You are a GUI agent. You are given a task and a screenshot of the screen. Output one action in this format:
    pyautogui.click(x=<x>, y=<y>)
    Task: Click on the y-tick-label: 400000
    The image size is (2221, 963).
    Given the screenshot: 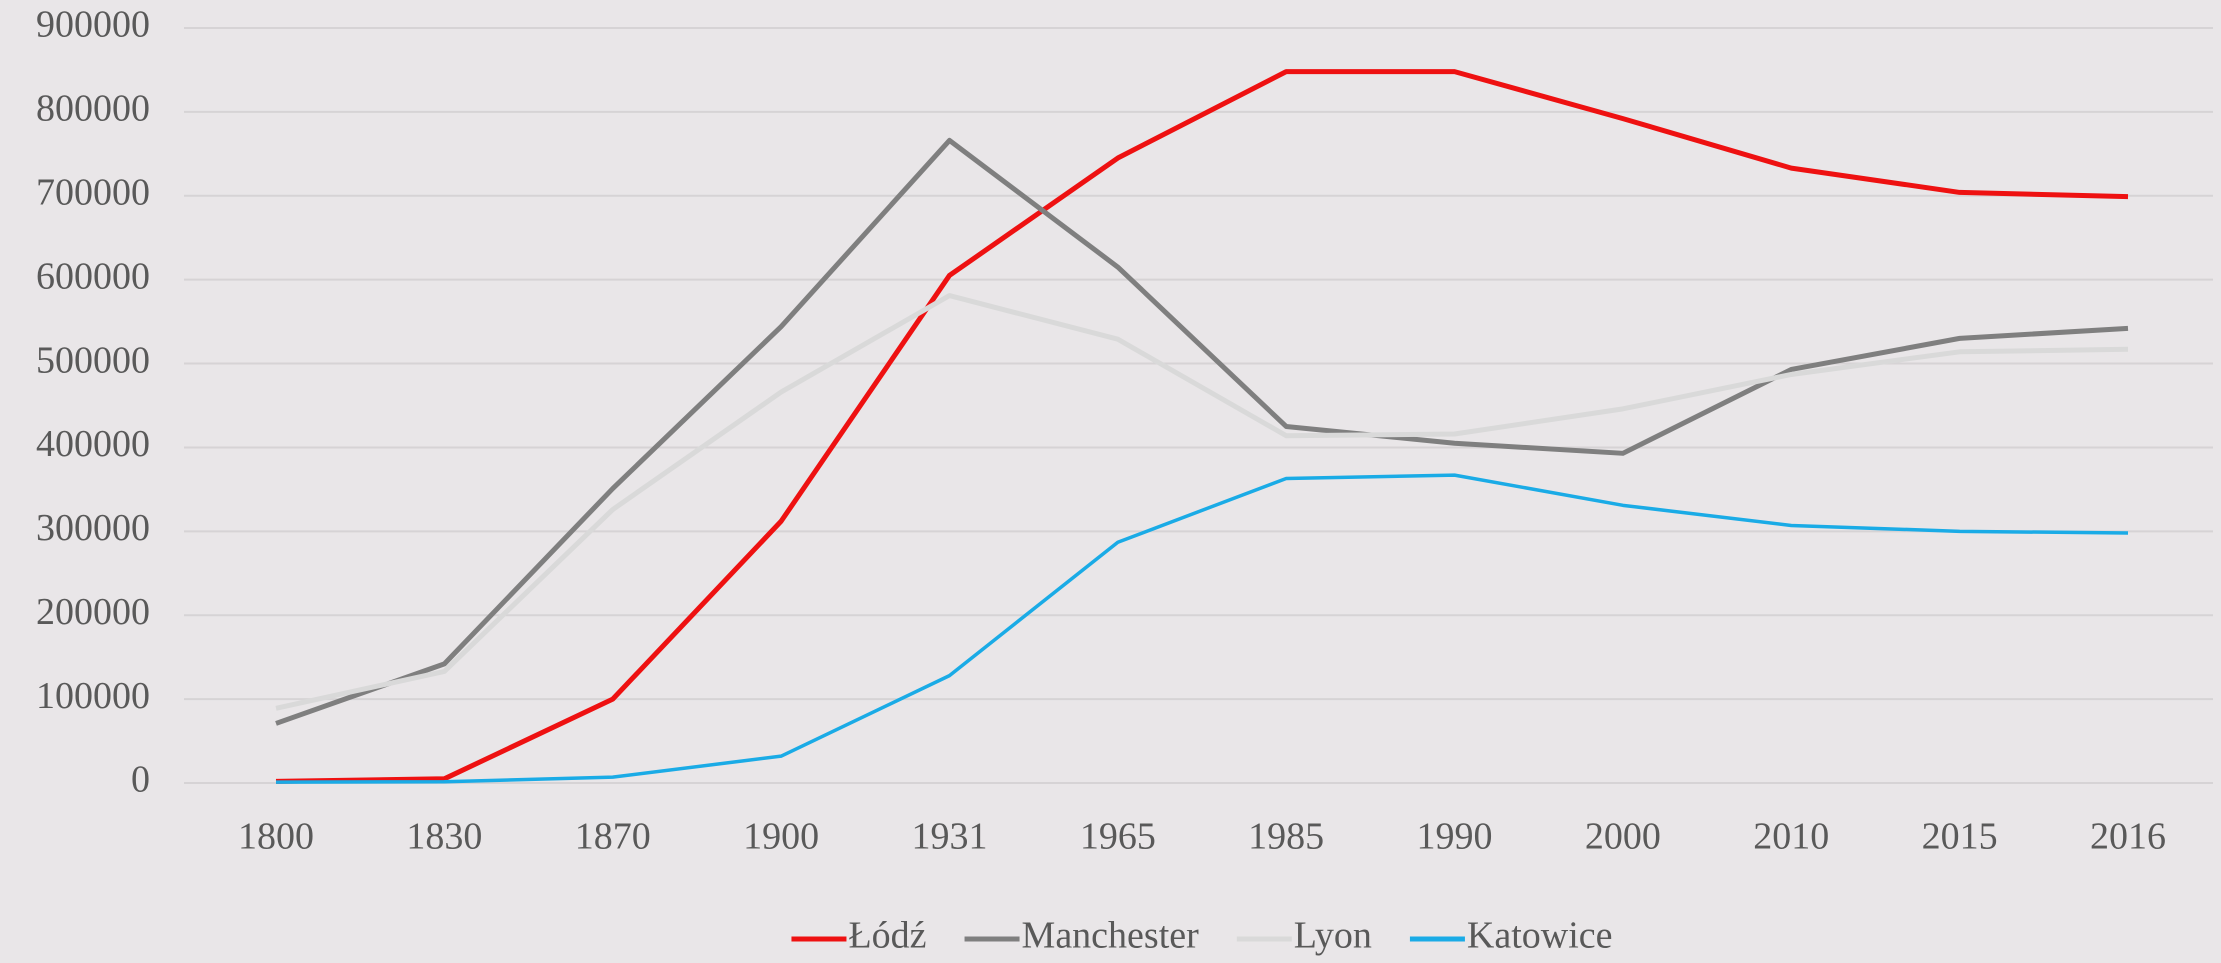 What is the action you would take?
    pyautogui.click(x=93, y=444)
    